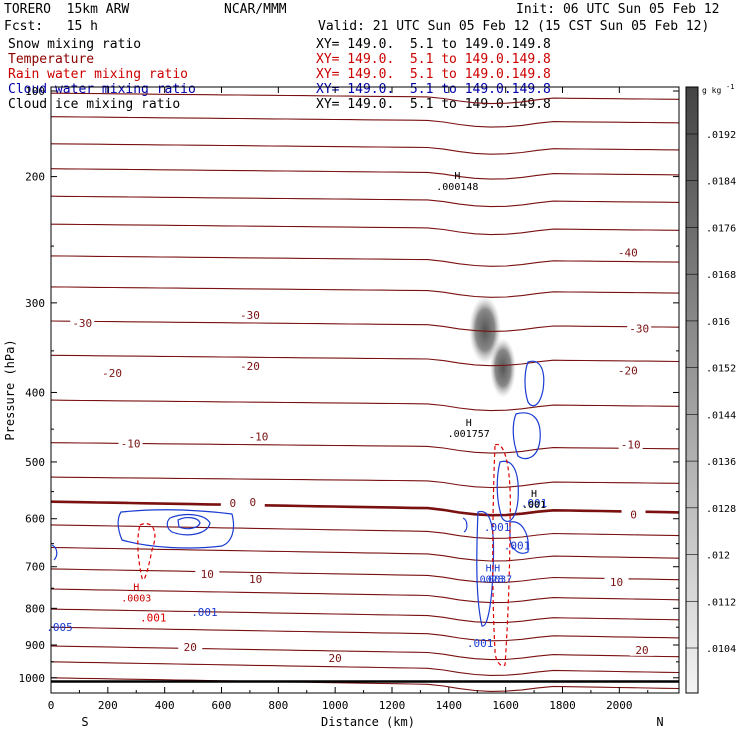 This screenshot has width=740, height=740. I want to click on endpoint-right: N, so click(659, 722).